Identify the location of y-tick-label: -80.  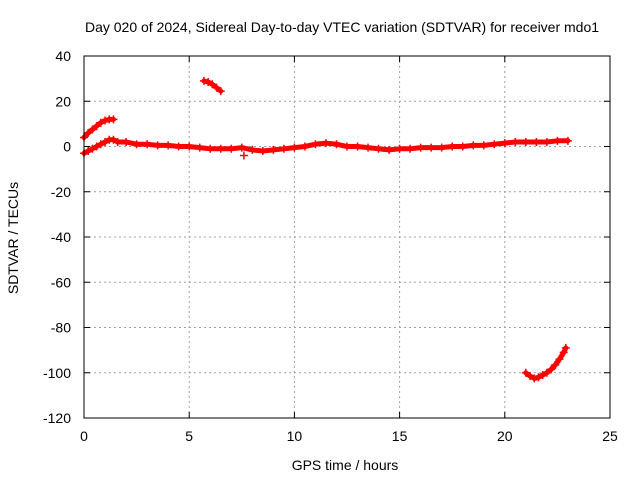
(61, 328).